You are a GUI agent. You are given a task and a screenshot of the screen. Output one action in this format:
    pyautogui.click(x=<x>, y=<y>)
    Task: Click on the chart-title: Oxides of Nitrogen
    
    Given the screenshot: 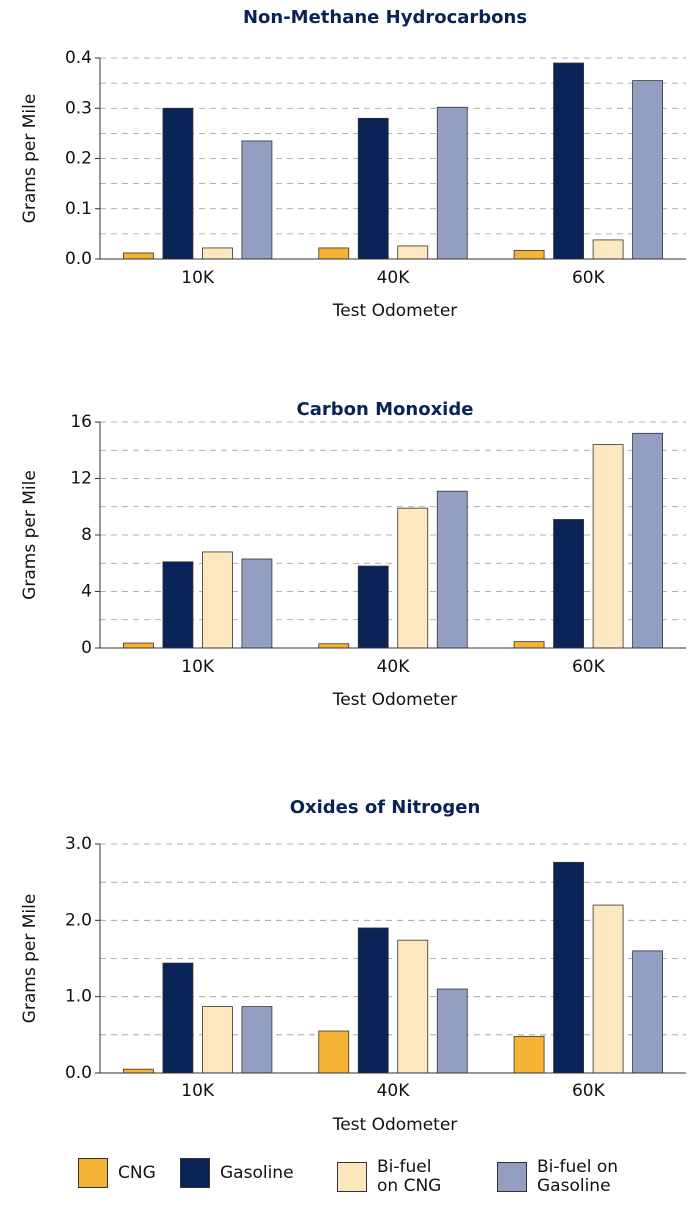 What is the action you would take?
    pyautogui.click(x=385, y=807)
    